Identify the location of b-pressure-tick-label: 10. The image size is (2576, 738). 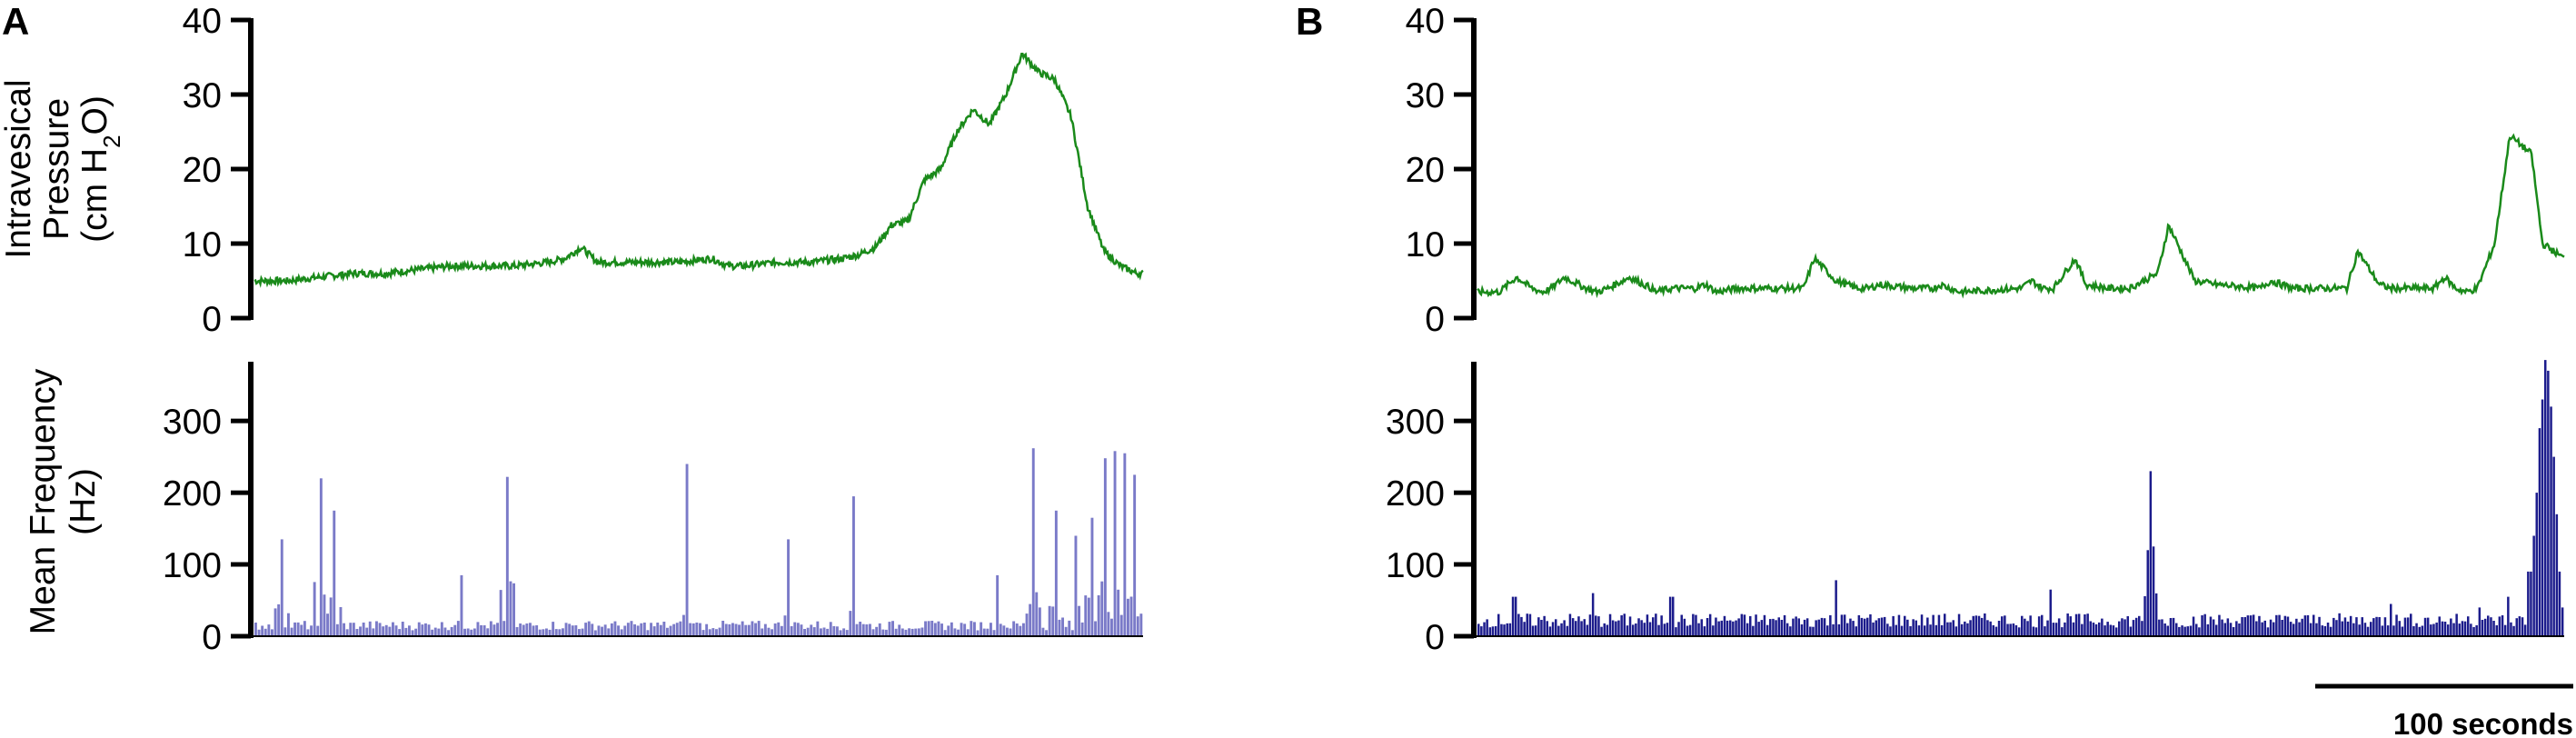
(1426, 244).